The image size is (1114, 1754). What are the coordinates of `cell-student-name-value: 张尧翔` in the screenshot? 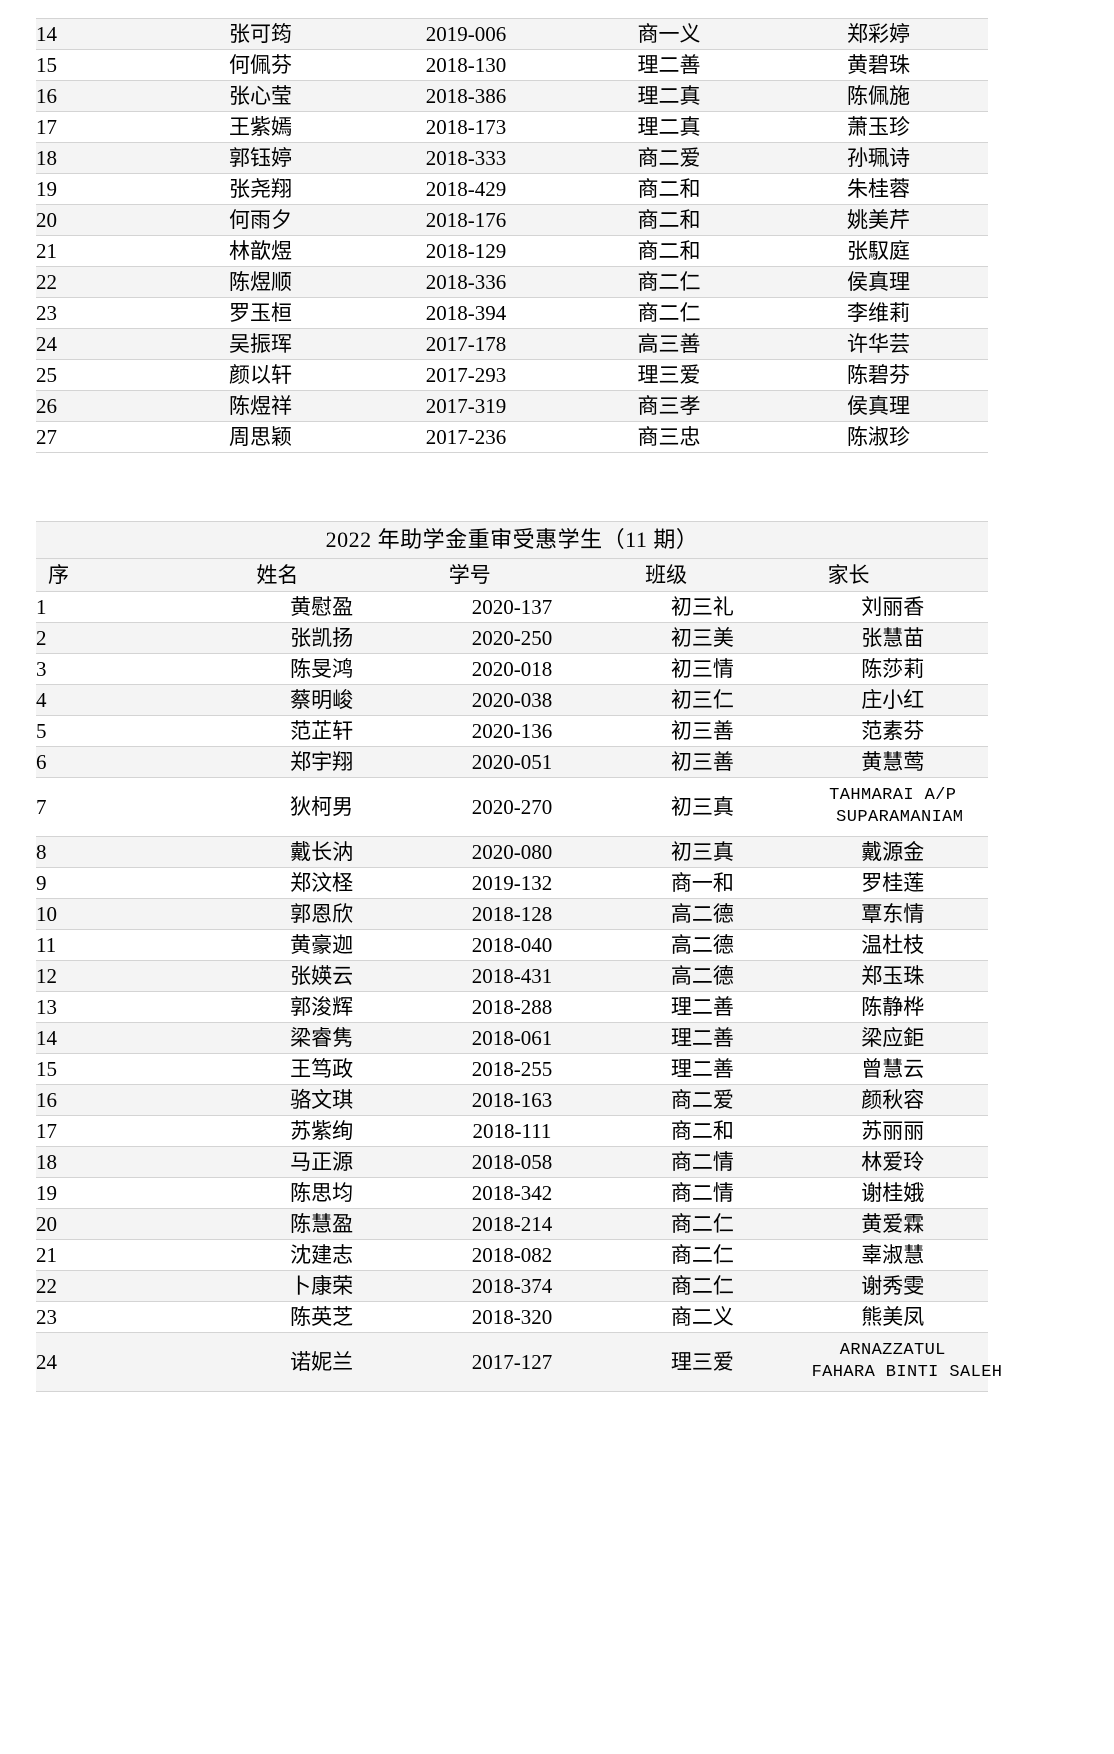 It's located at (260, 189).